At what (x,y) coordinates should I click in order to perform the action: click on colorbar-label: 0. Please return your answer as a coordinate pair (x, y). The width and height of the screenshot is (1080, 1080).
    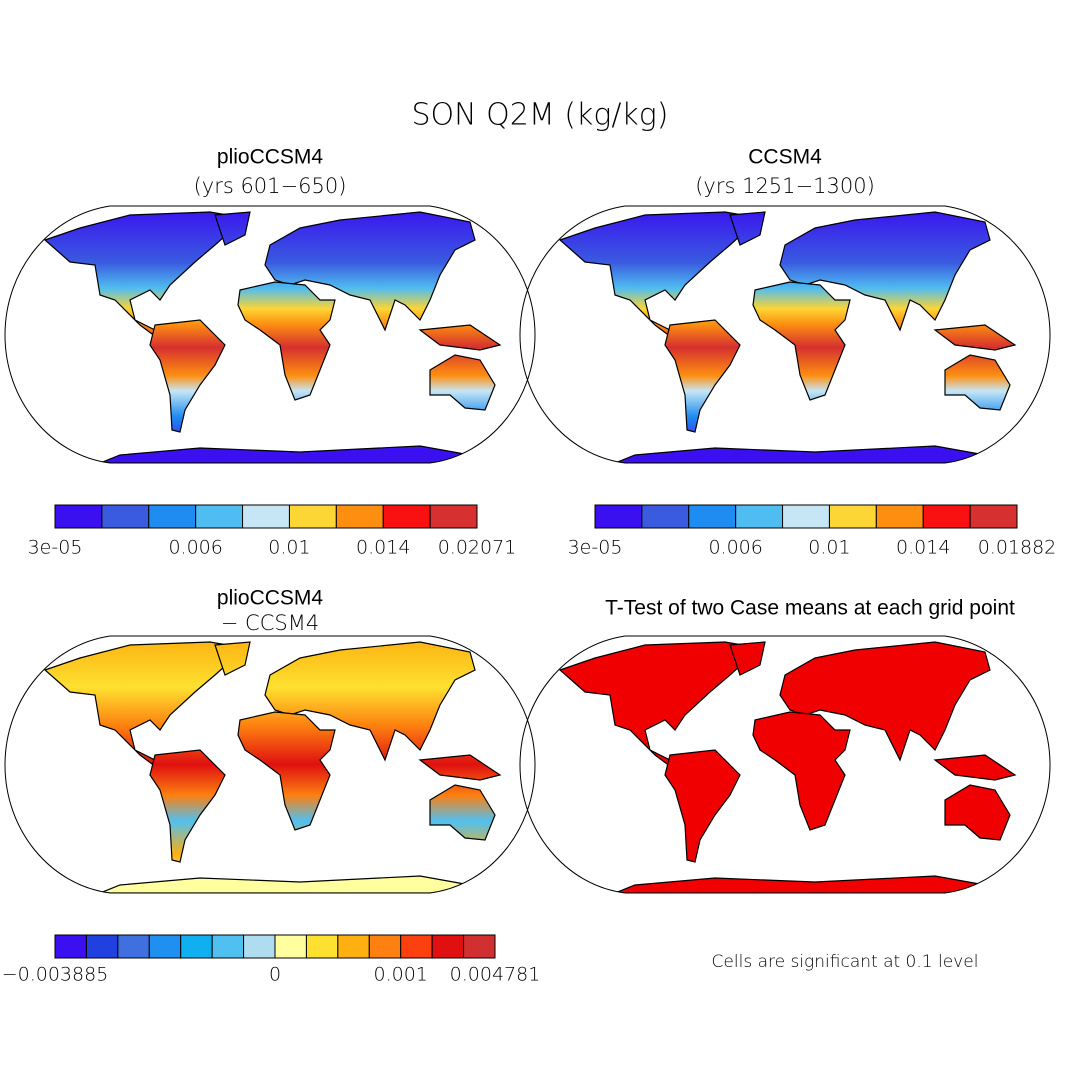
    Looking at the image, I should click on (275, 975).